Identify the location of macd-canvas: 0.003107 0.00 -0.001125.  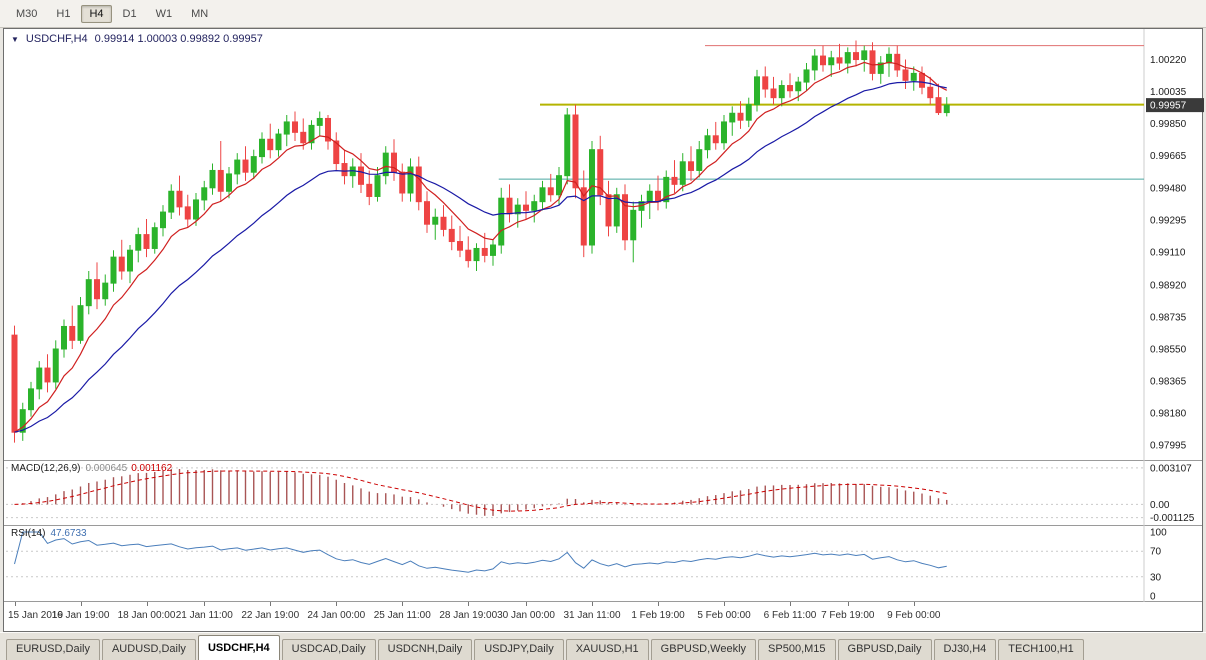
(604, 493).